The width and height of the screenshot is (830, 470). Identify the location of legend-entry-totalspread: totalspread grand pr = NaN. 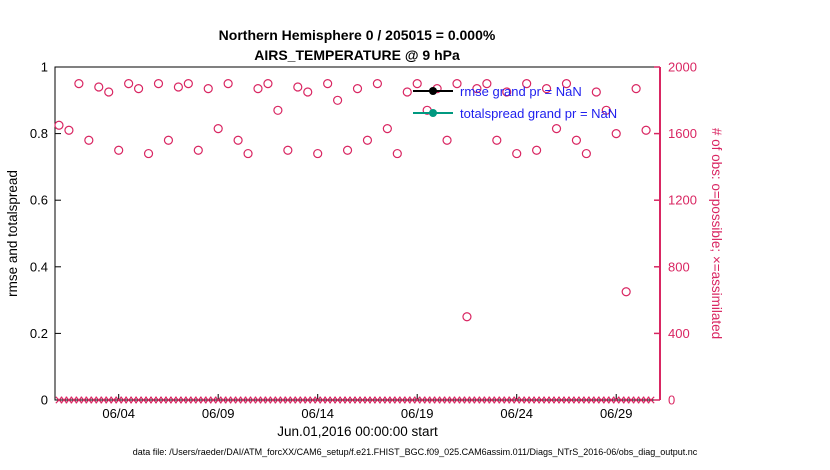
(515, 113).